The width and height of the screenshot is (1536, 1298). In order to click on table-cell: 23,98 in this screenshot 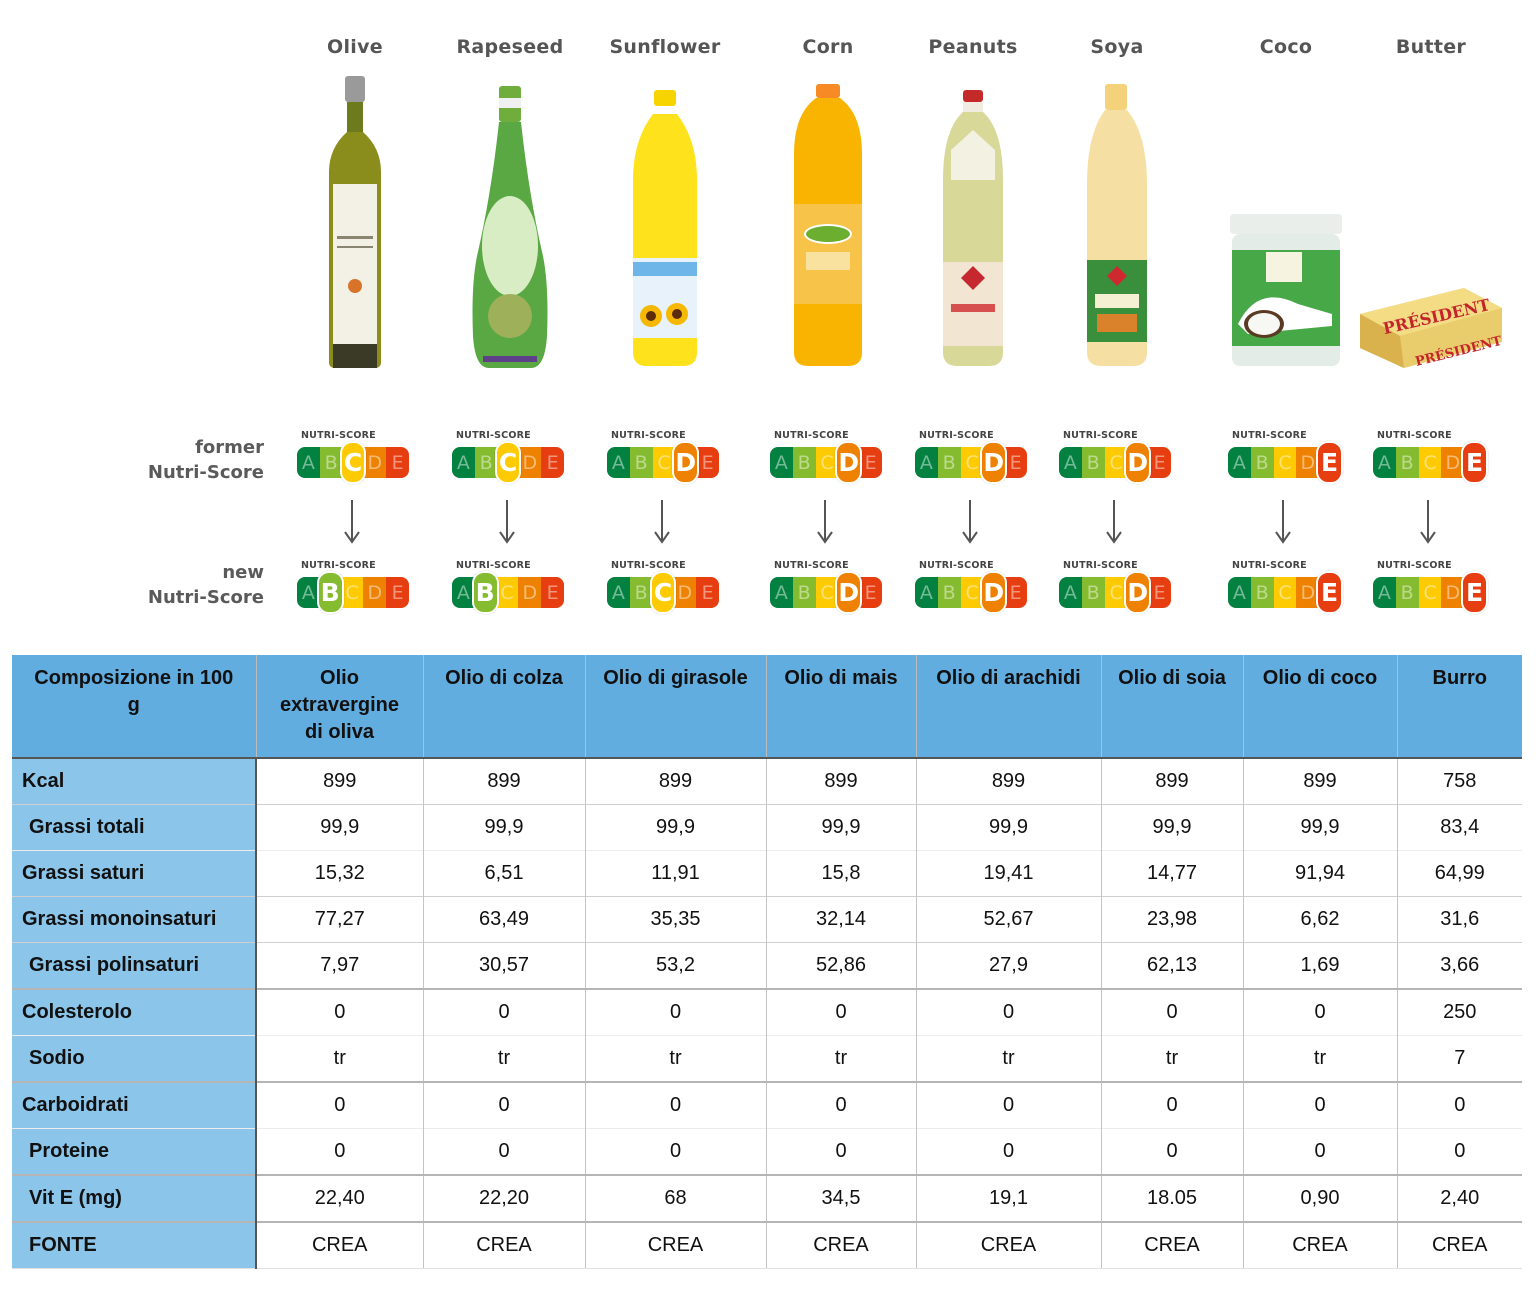, I will do `click(1171, 919)`.